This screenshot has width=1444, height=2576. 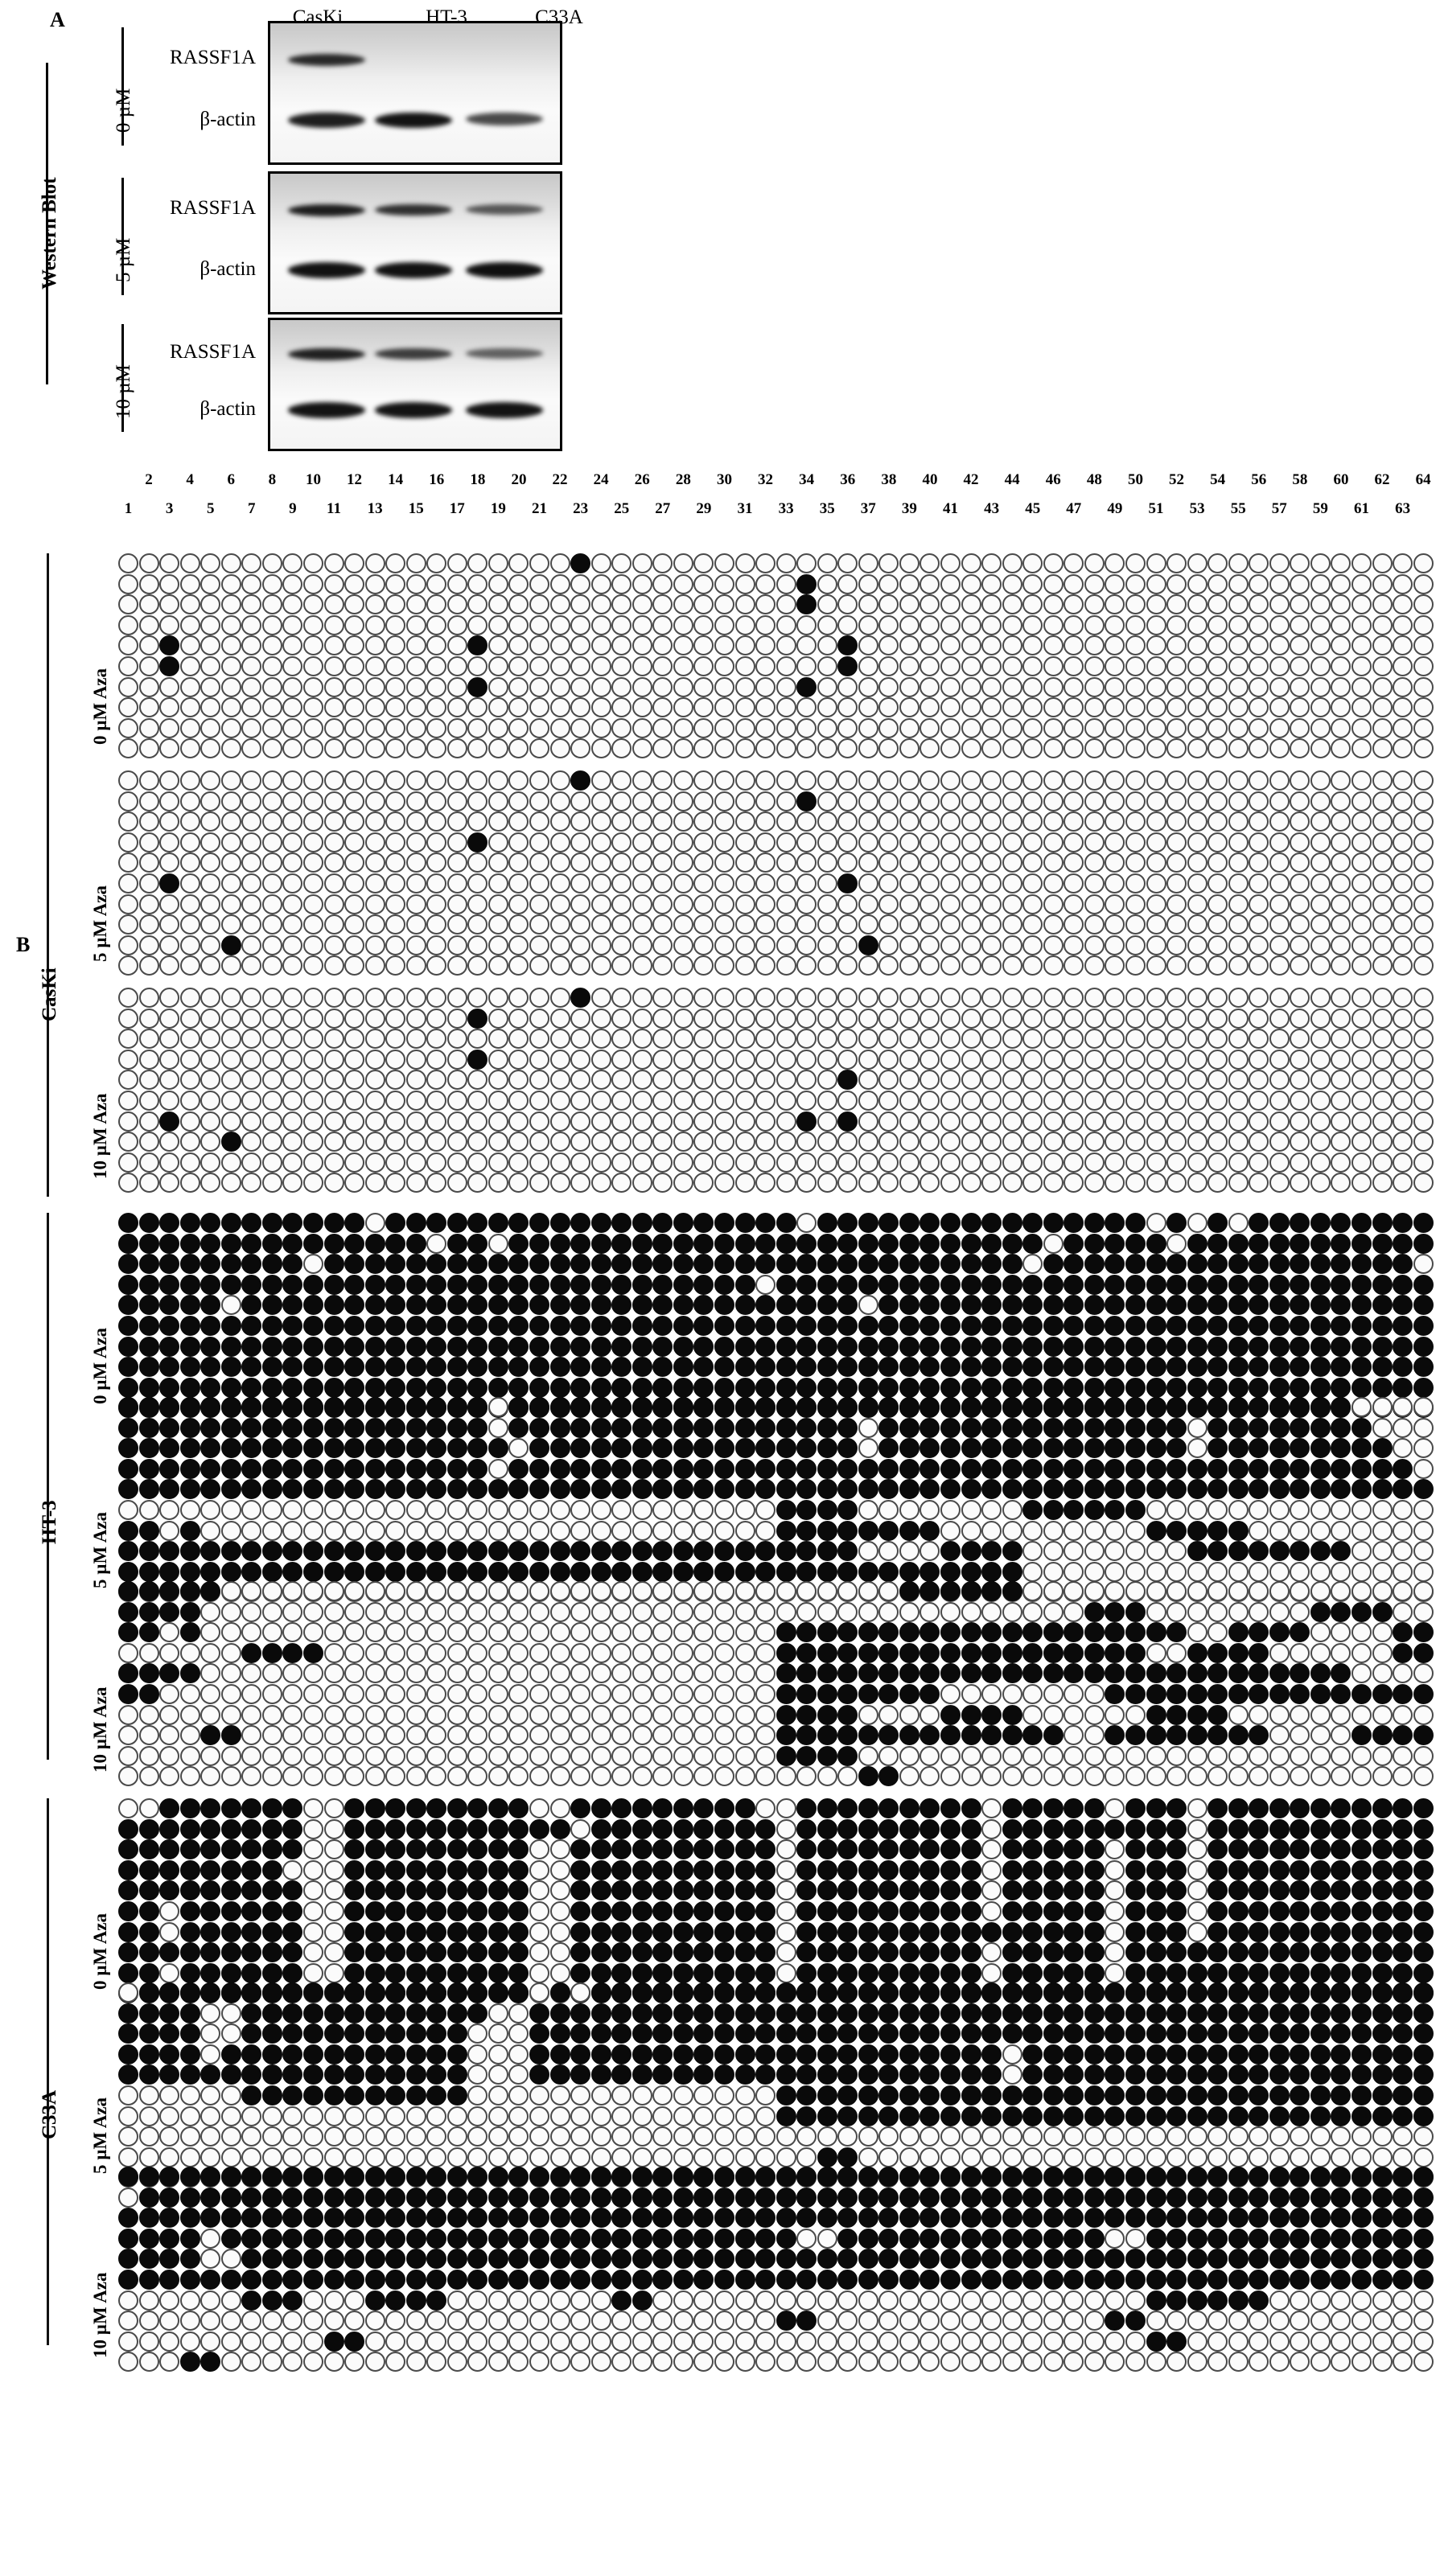 What do you see at coordinates (909, 508) in the screenshot?
I see `column-number-39: 39` at bounding box center [909, 508].